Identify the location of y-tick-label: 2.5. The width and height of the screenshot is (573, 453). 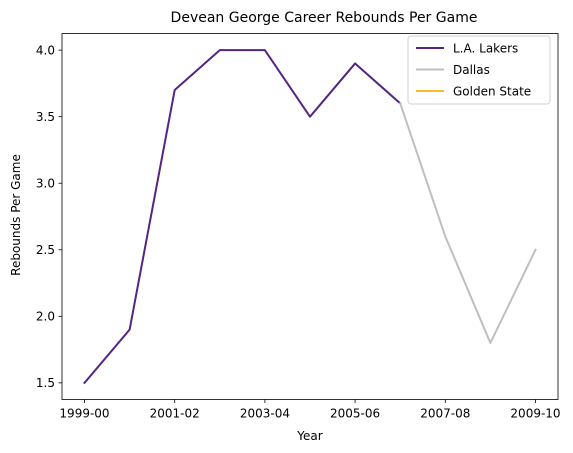
(45, 250).